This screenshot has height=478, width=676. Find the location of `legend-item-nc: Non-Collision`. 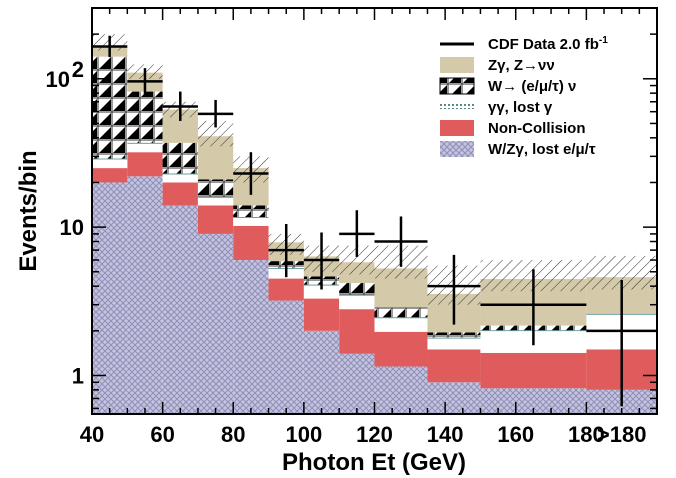

legend-item-nc: Non-Collision is located at coordinates (513, 128).